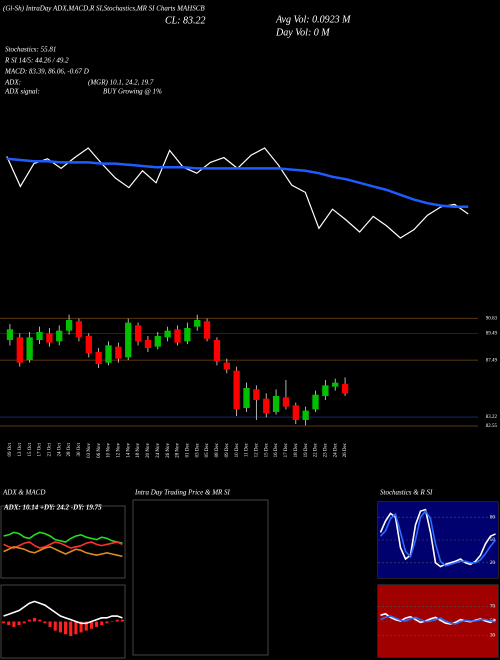 The height and width of the screenshot is (660, 500). I want to click on x-tick-label: 22 Dec, so click(316, 449).